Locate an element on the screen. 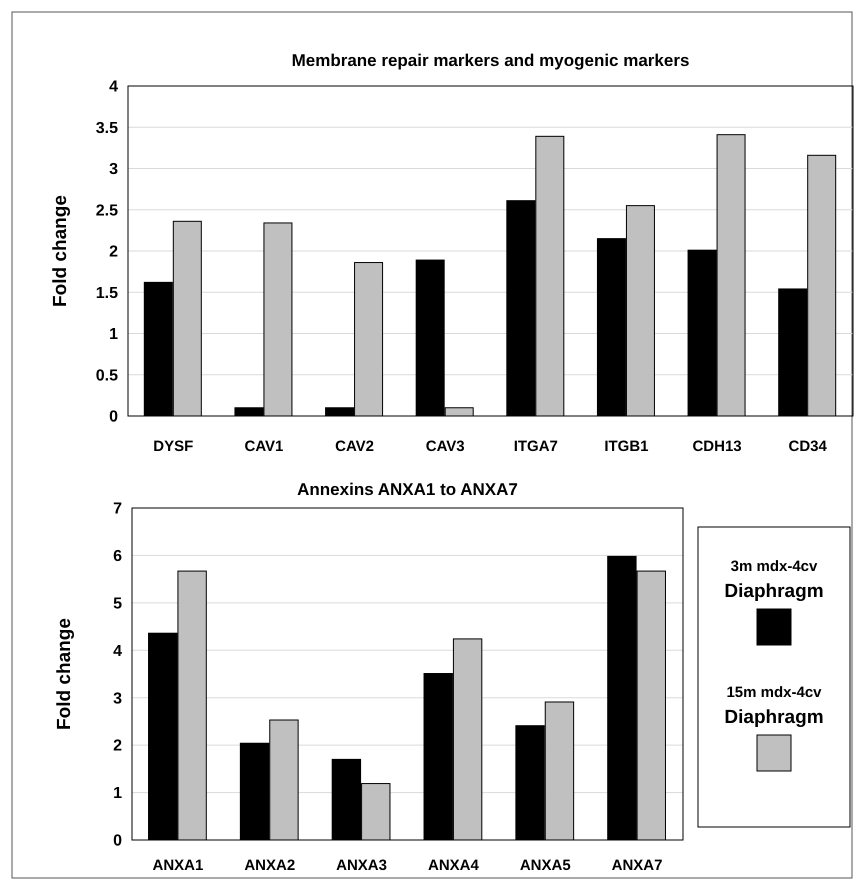 Image resolution: width=864 pixels, height=887 pixels. x-tick-label: DYSF is located at coordinates (173, 446).